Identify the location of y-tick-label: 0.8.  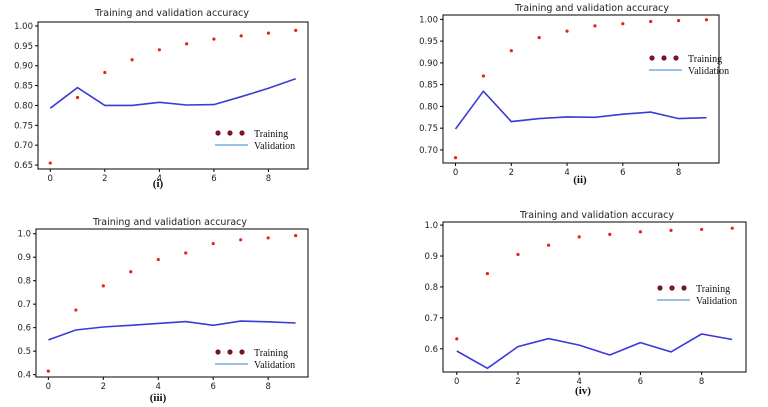
(431, 288).